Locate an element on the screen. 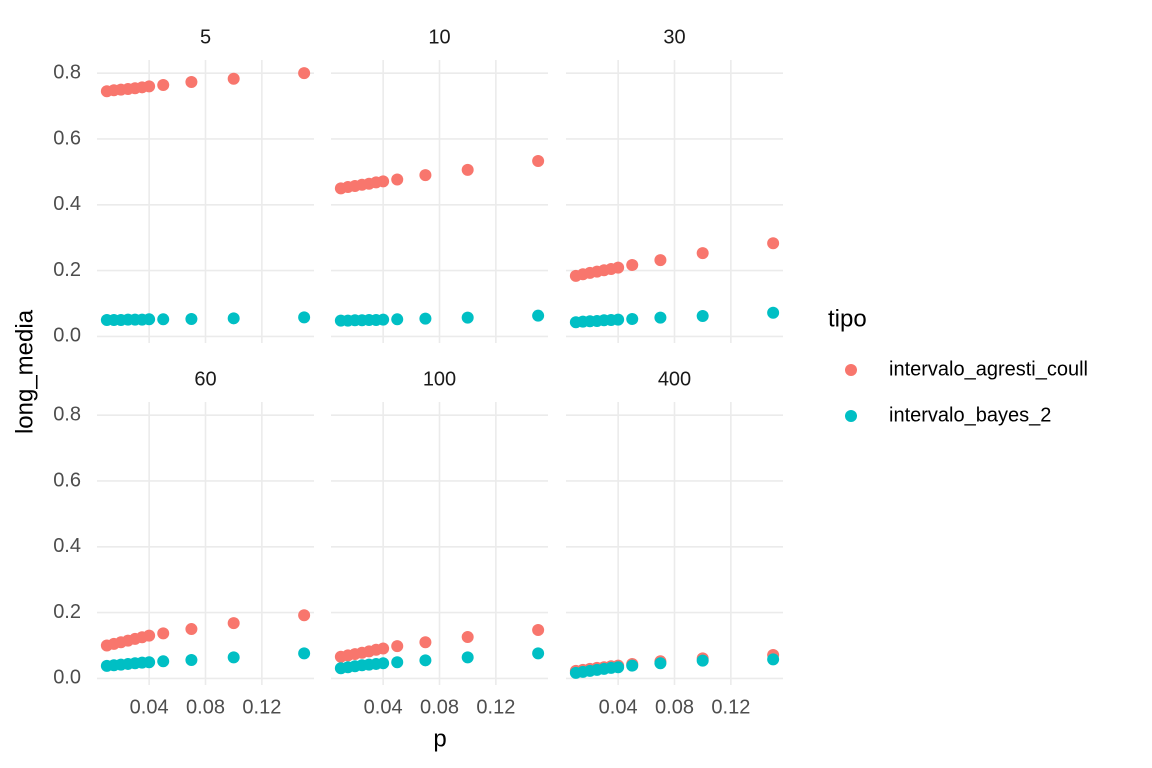 Image resolution: width=1152 pixels, height=768 pixels. facet-title: 60 is located at coordinates (205, 379).